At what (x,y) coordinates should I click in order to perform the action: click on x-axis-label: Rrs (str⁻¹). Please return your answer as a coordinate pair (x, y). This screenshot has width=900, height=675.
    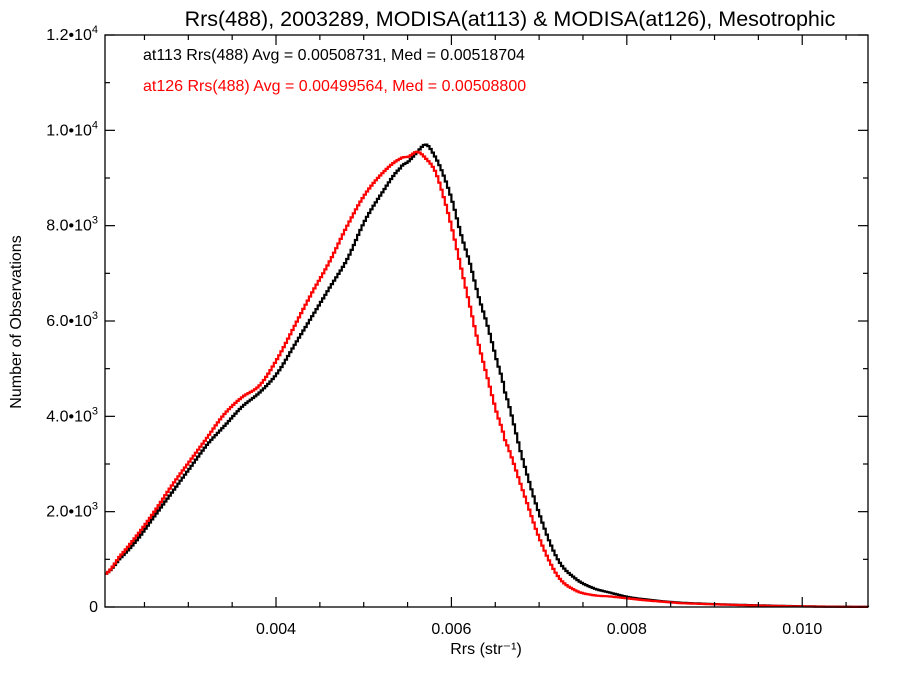
    Looking at the image, I should click on (486, 649).